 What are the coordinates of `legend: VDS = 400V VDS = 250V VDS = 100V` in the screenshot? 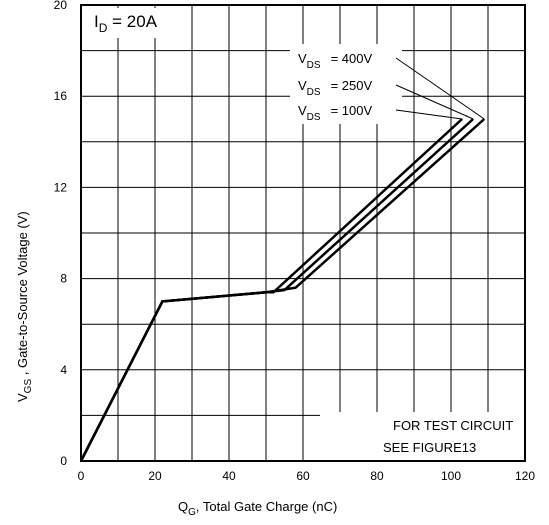 It's located at (335, 87).